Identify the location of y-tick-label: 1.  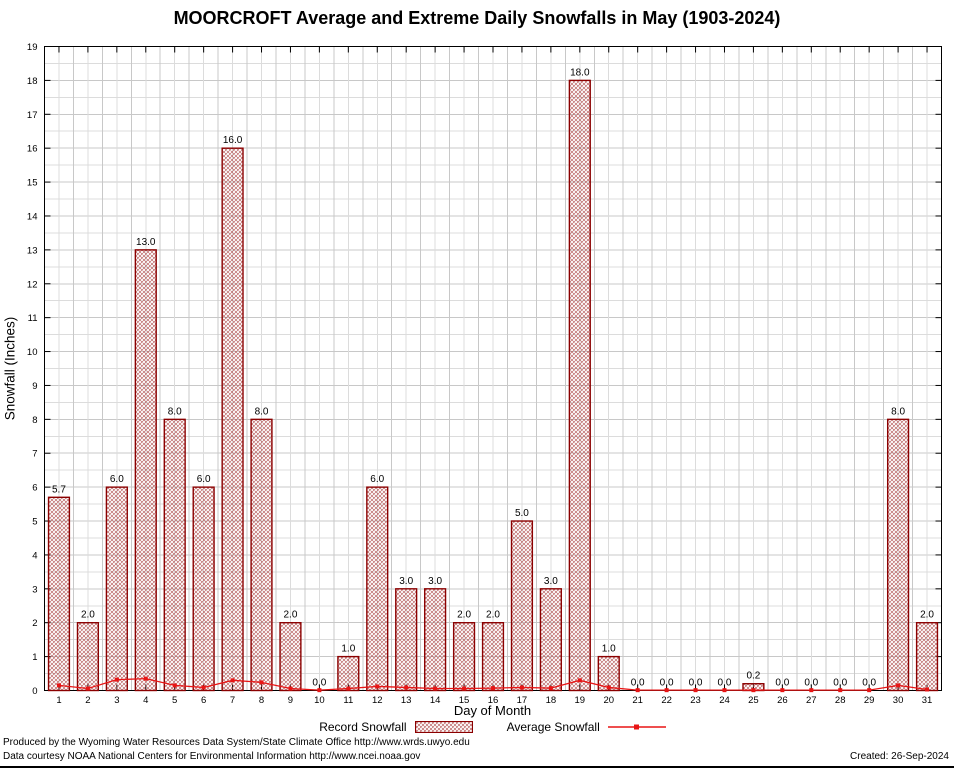
(34, 657).